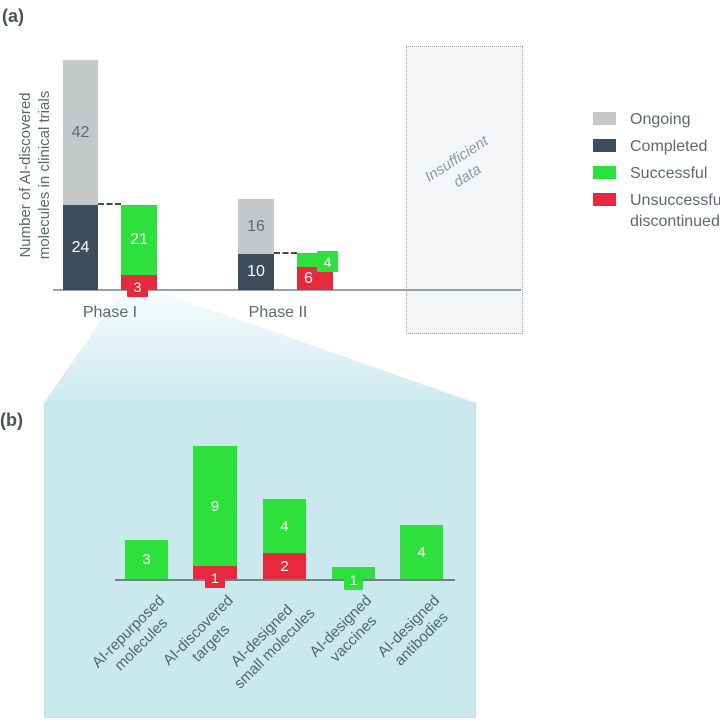  I want to click on value-targets-successful: 9, so click(215, 506).